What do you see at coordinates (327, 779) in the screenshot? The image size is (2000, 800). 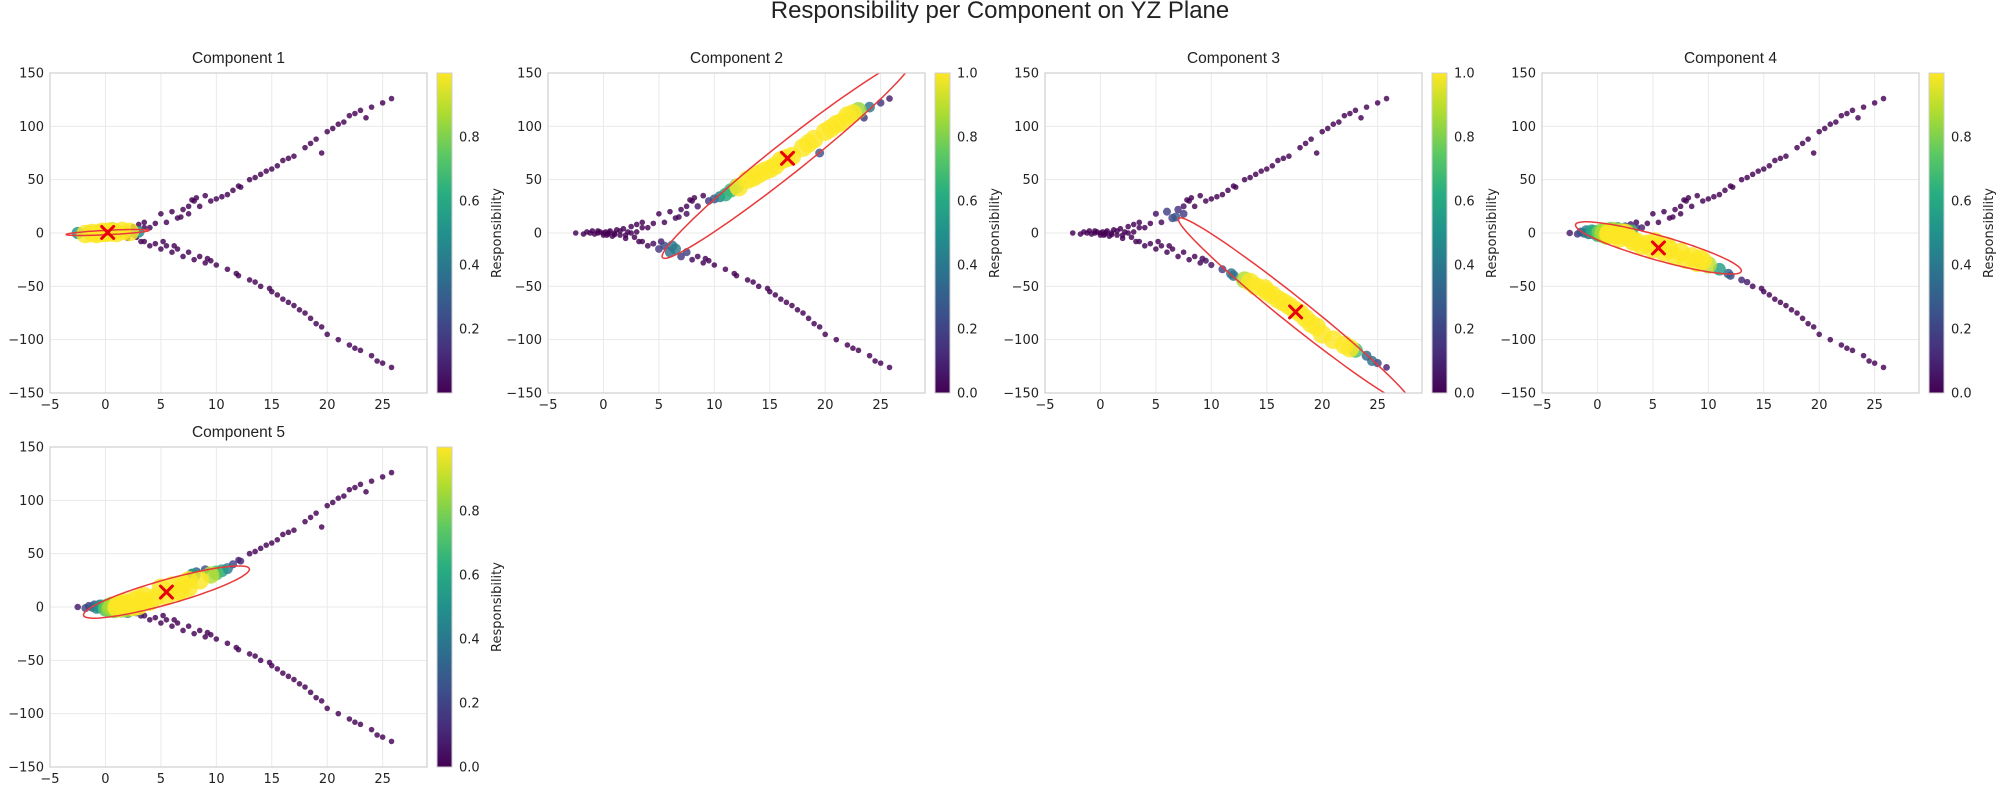 I see `x-tick-label: 20` at bounding box center [327, 779].